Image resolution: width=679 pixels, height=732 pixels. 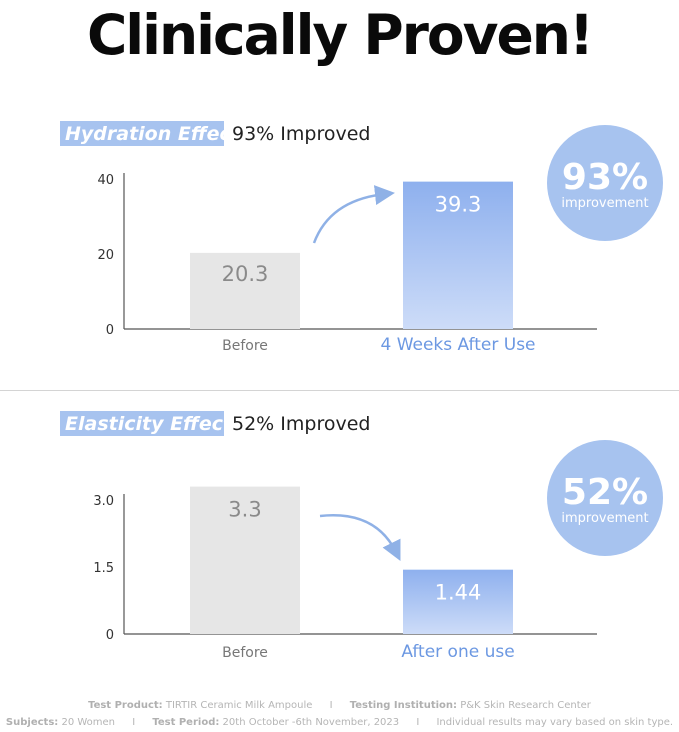 I want to click on chart-title-tag: Elasticity Effect, so click(x=149, y=424).